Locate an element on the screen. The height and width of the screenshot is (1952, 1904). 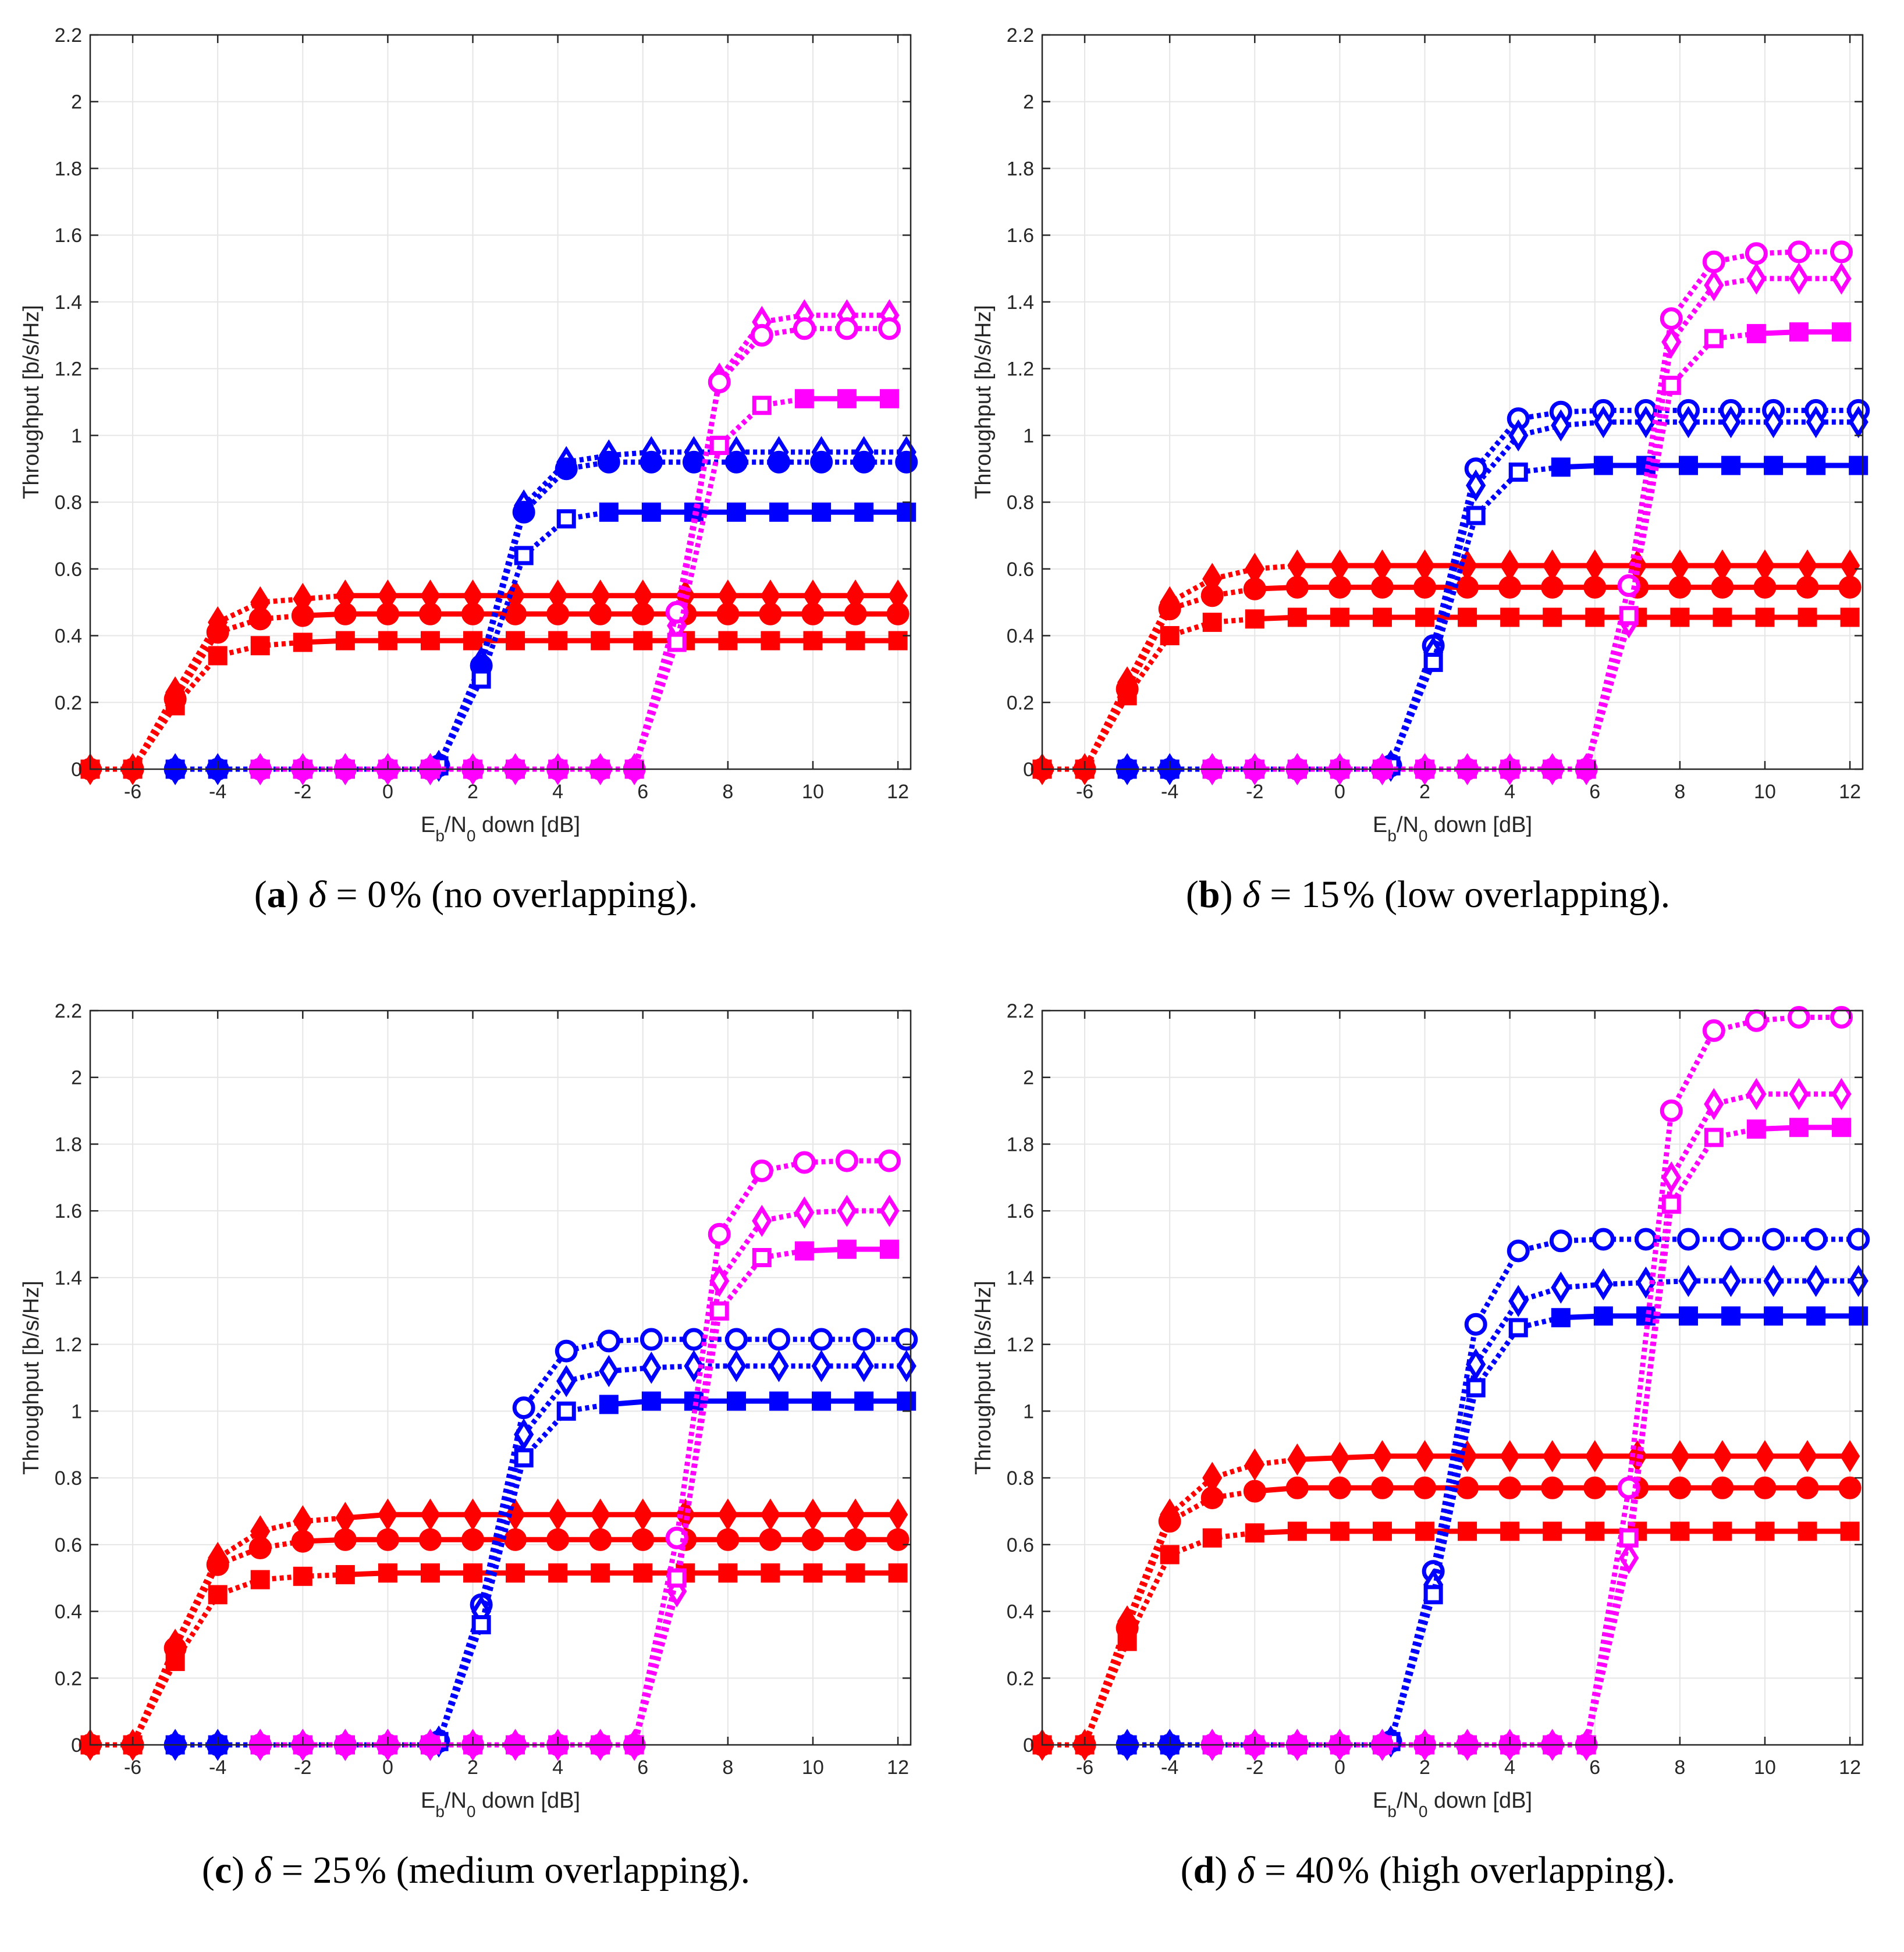
y-tick-label: 1.8 is located at coordinates (1020, 169).